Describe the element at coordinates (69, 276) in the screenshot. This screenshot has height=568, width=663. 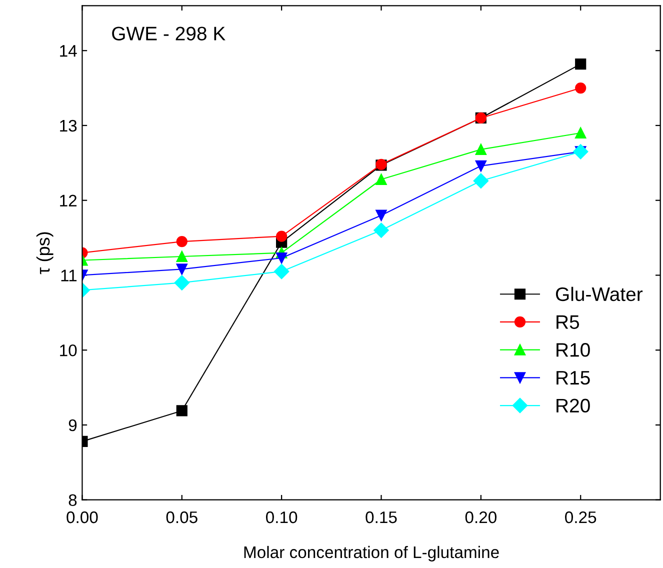
I see `y-tick-label: 11` at that location.